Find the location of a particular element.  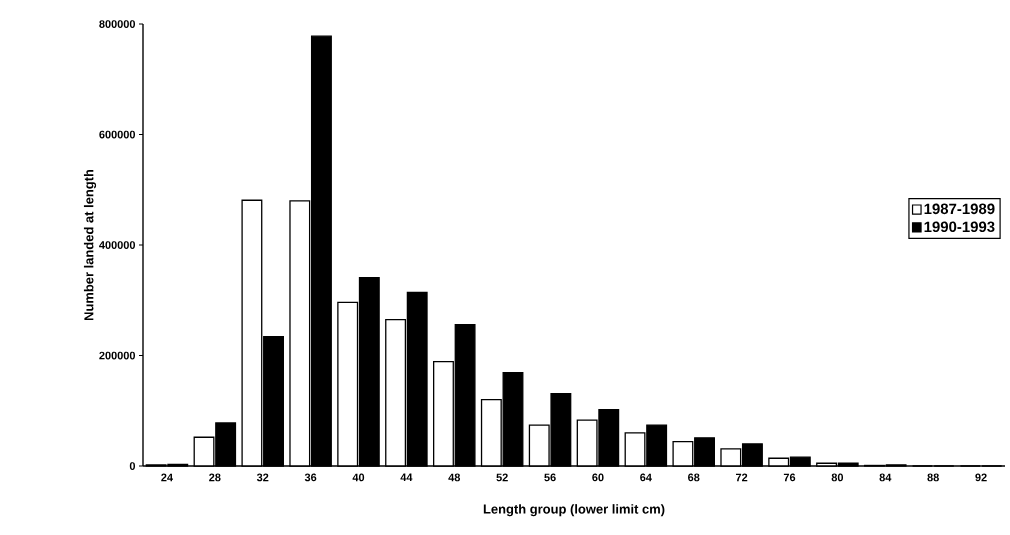

legend-label: 1990-1993 is located at coordinates (959, 227).